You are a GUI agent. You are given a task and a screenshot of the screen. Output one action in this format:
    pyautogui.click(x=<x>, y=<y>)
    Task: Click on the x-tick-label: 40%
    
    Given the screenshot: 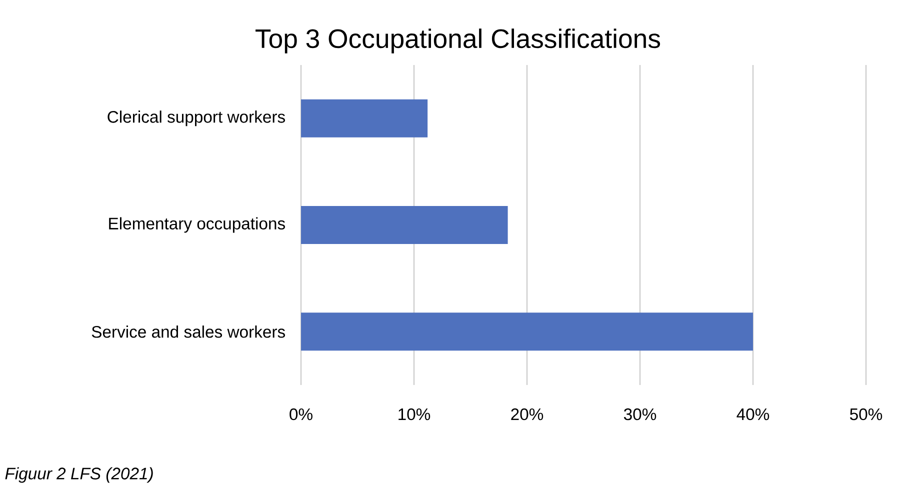 What is the action you would take?
    pyautogui.click(x=753, y=414)
    